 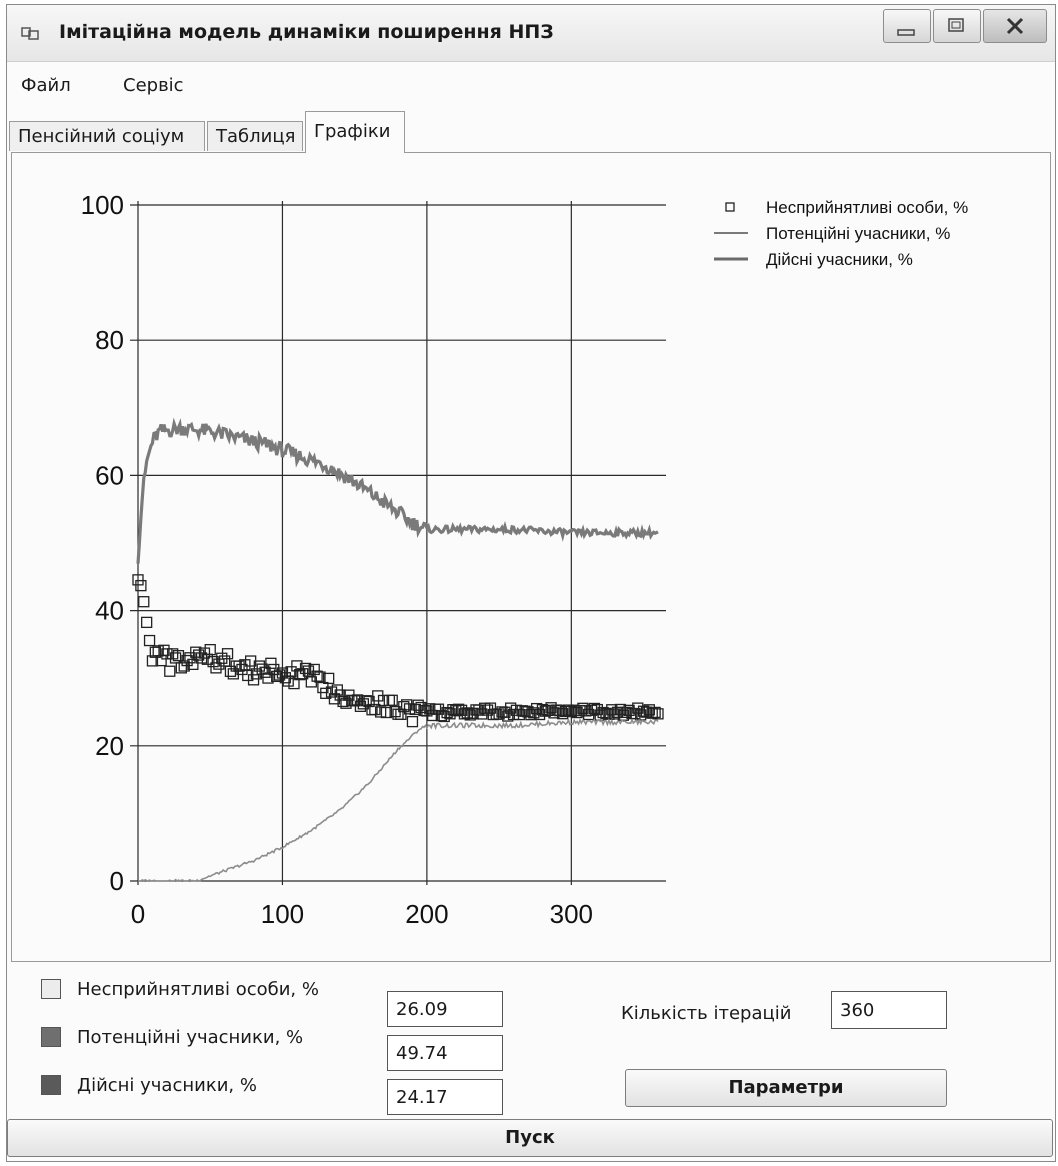 What do you see at coordinates (957, 26) in the screenshot?
I see `maximize-icon` at bounding box center [957, 26].